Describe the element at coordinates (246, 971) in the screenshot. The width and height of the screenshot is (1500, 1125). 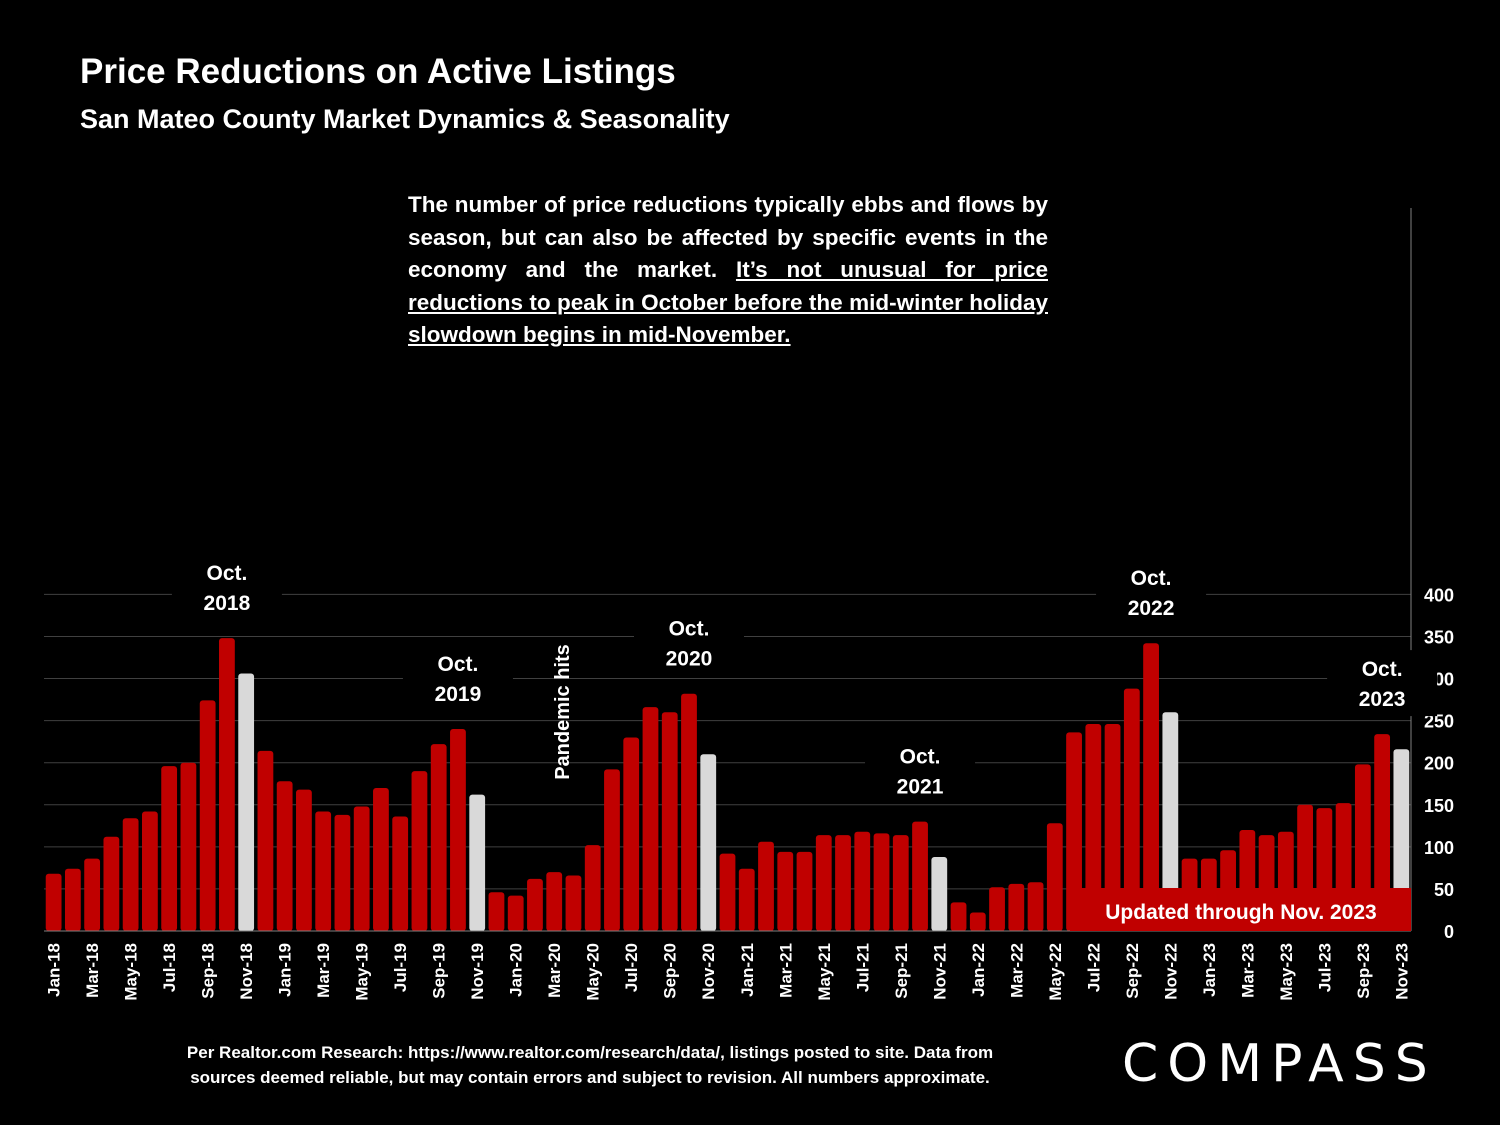
I see `x-tick-label: Nov-18` at that location.